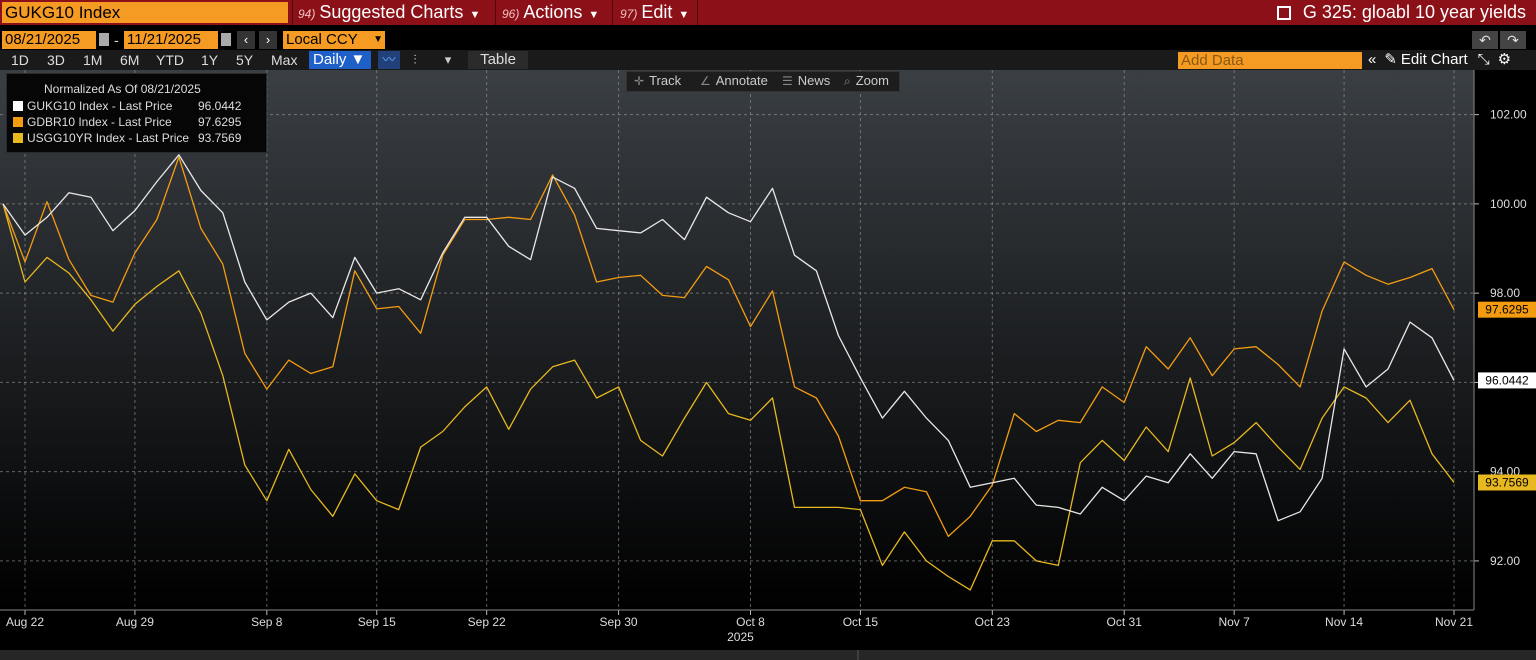 This screenshot has width=1536, height=660. Describe the element at coordinates (768, 655) in the screenshot. I see `scroll-track` at that location.